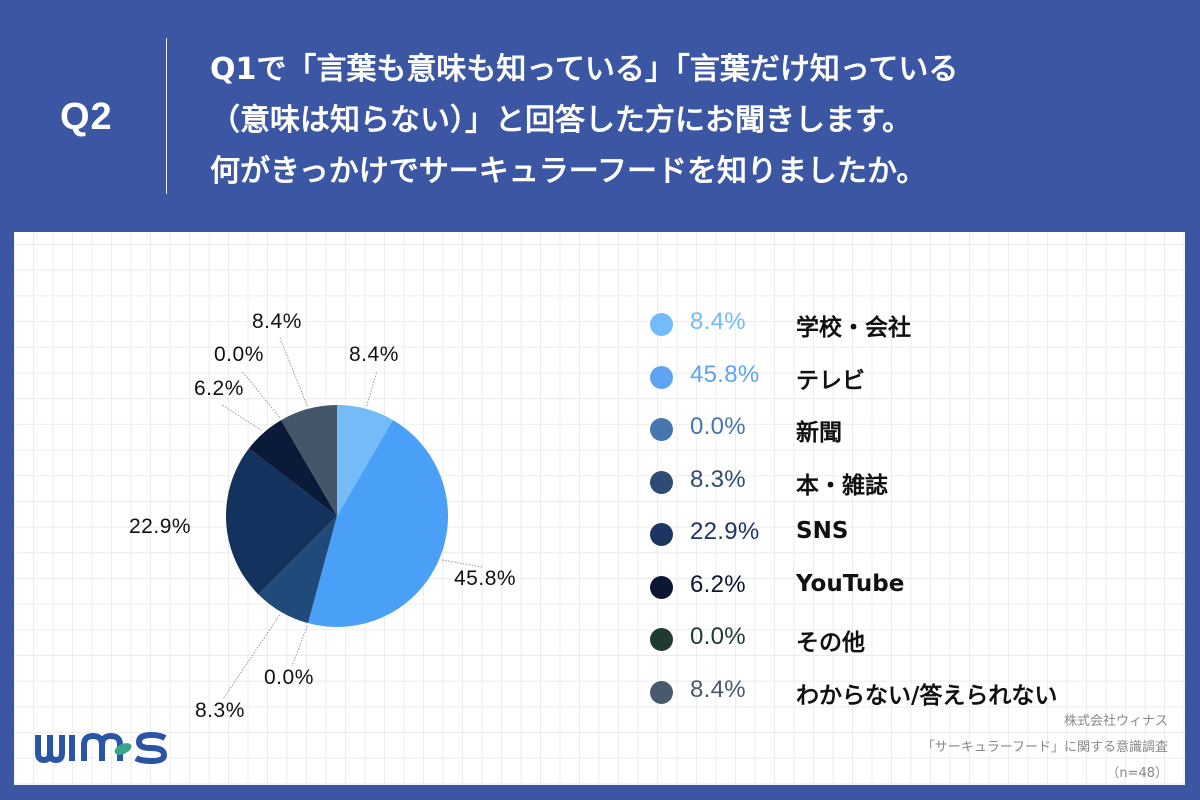 The height and width of the screenshot is (800, 1200). Describe the element at coordinates (1115, 721) in the screenshot. I see `source-company: 株式会社ウィナス` at that location.